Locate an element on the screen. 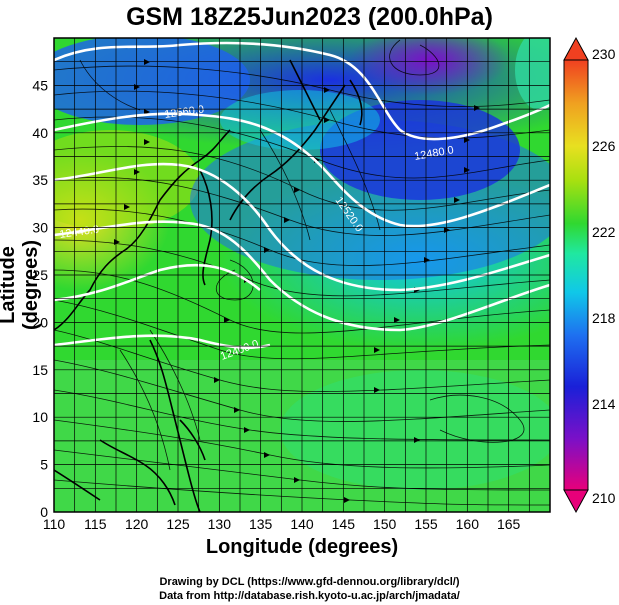 This screenshot has height=605, width=619. colorbar-tick-label: 230 is located at coordinates (604, 54).